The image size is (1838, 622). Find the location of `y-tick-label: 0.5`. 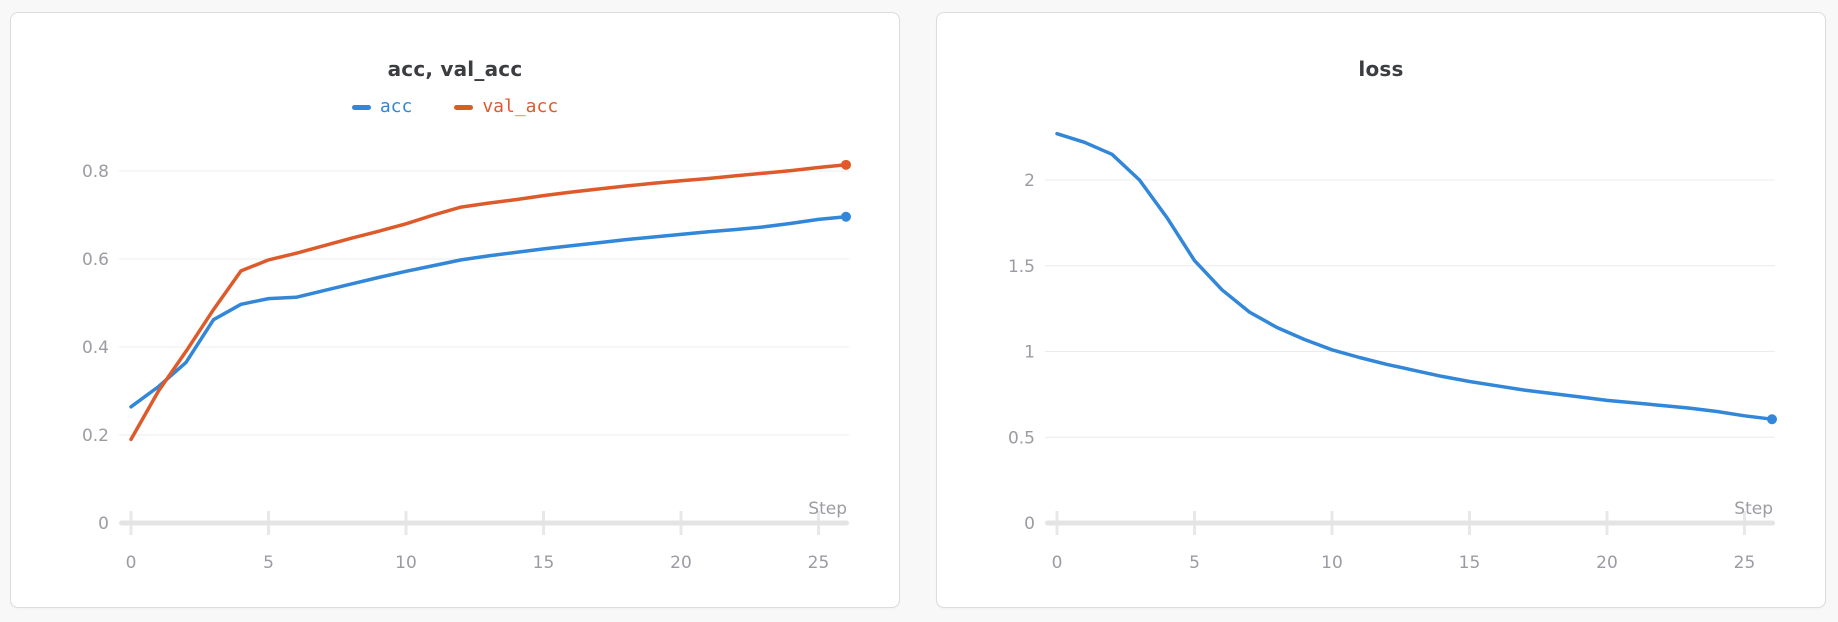

y-tick-label: 0.5 is located at coordinates (1021, 438).